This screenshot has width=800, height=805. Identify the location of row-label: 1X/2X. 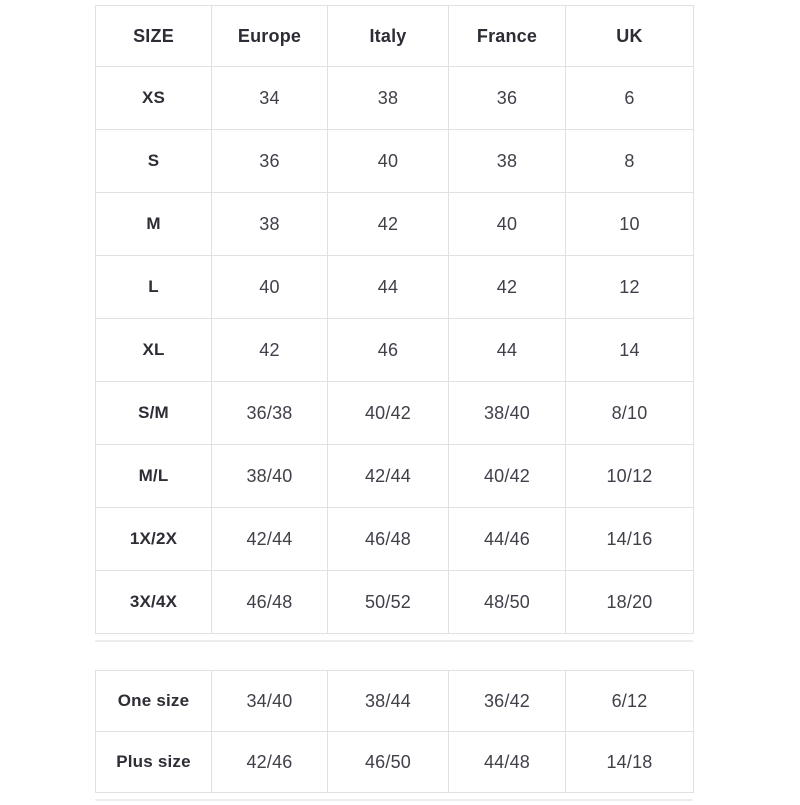
(153, 539).